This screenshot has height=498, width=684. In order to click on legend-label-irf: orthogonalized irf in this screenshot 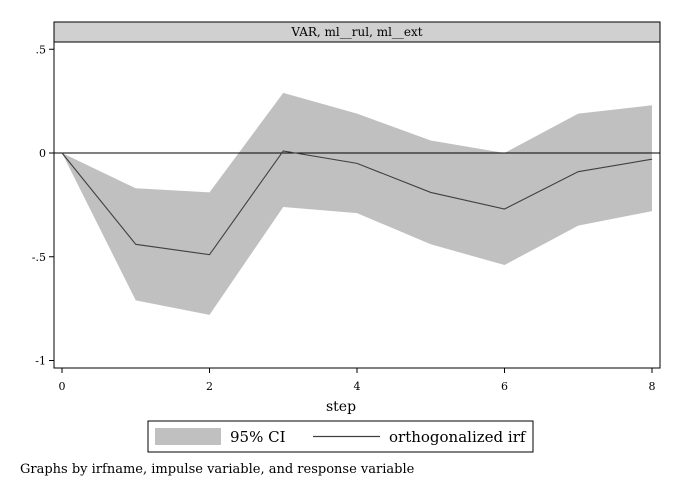, I will do `click(458, 437)`.